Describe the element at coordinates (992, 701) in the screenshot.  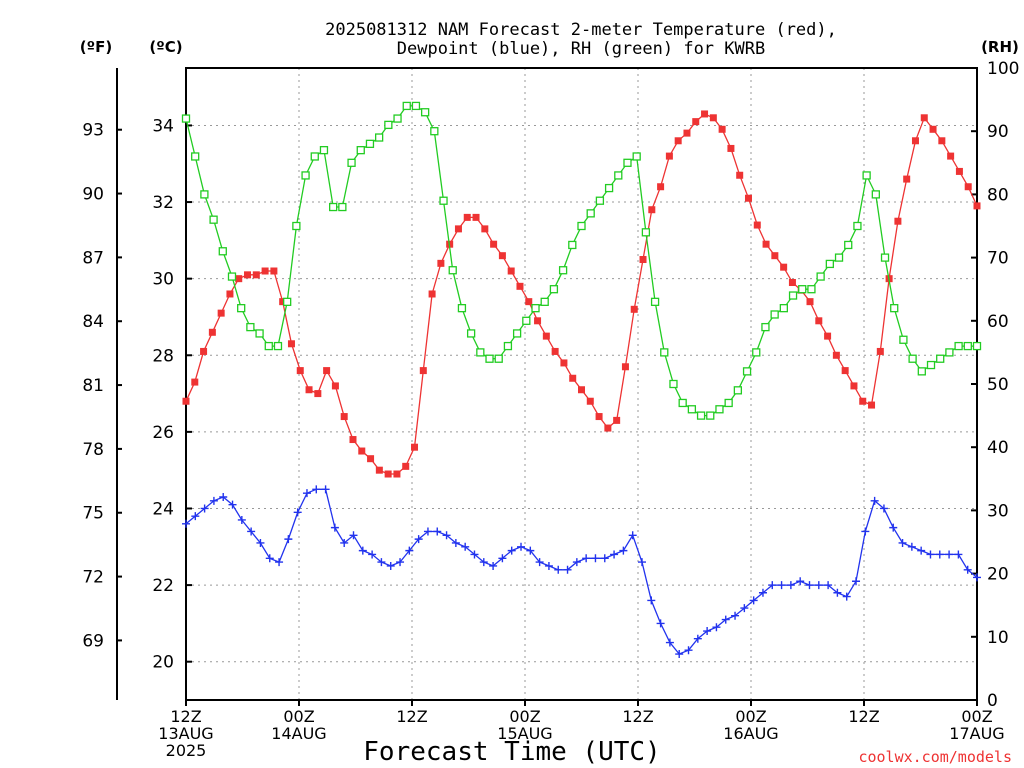
I see `rh-tick-label: 0` at that location.